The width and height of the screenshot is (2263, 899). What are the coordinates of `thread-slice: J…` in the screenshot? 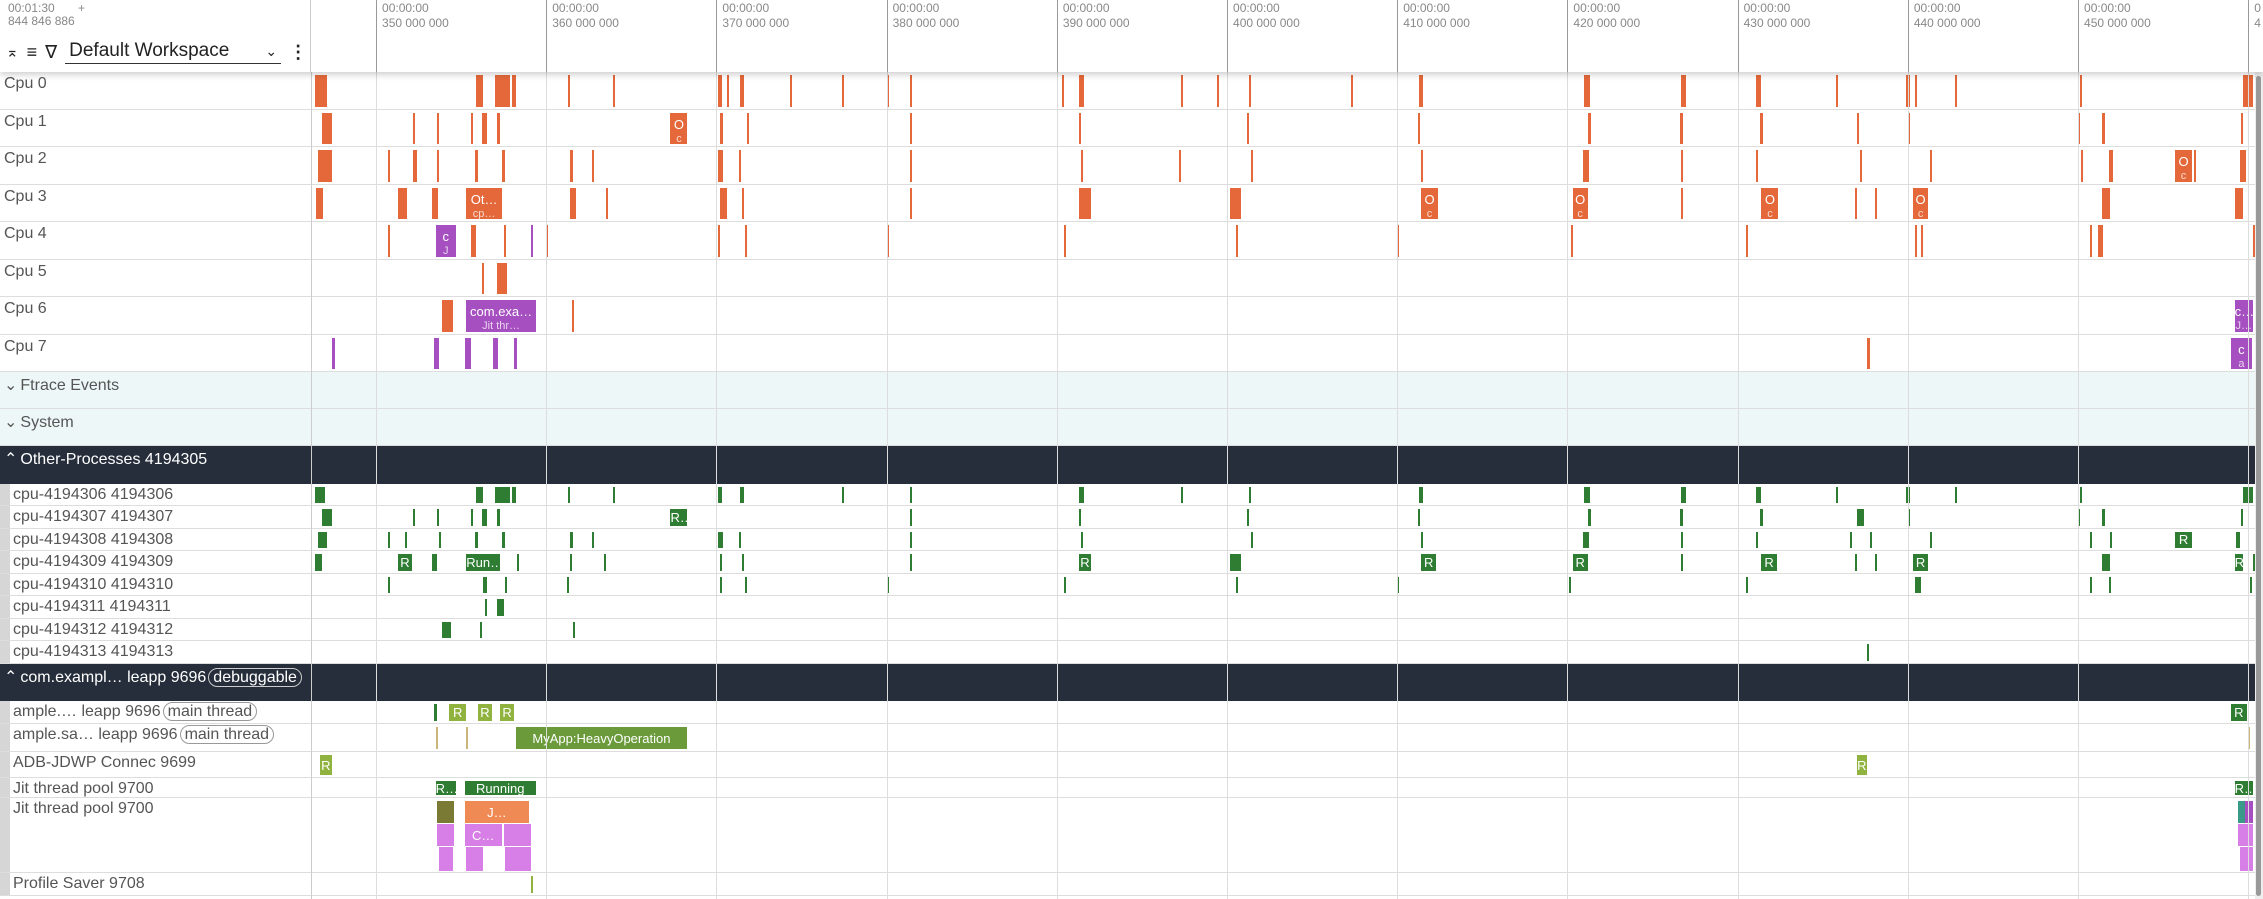 It's located at (497, 812).